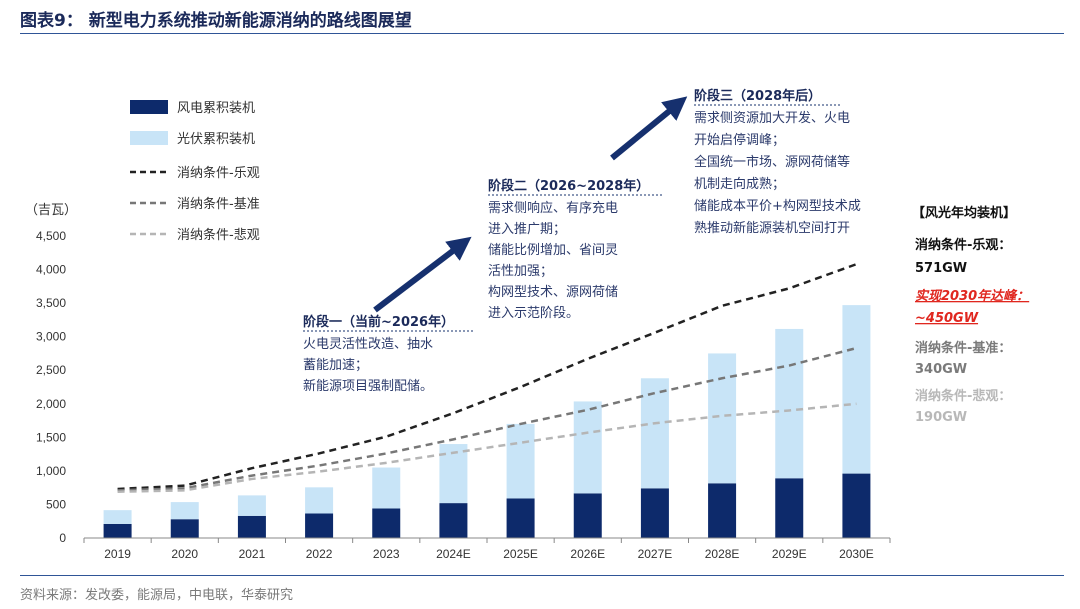 The width and height of the screenshot is (1080, 609). What do you see at coordinates (520, 461) in the screenshot?
I see `bar-solar-2025E` at bounding box center [520, 461].